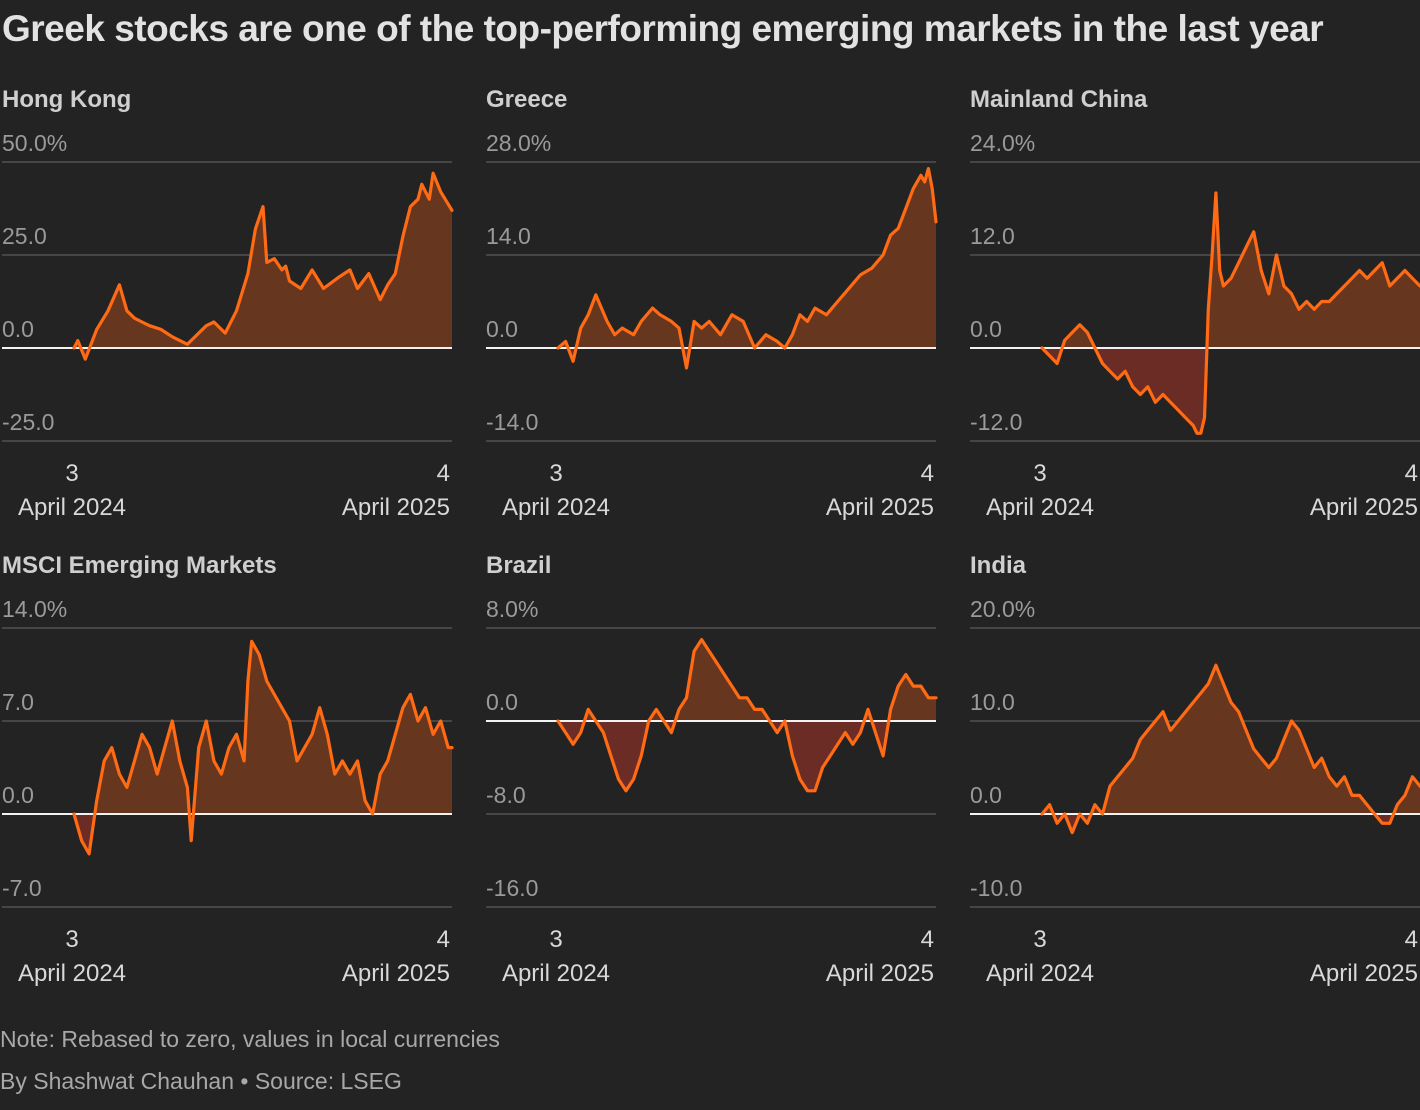  I want to click on chart-svg: 50.0% 25.0 0.0 -25.0 3 April 2024 4 April 2025, so click(228, 325).